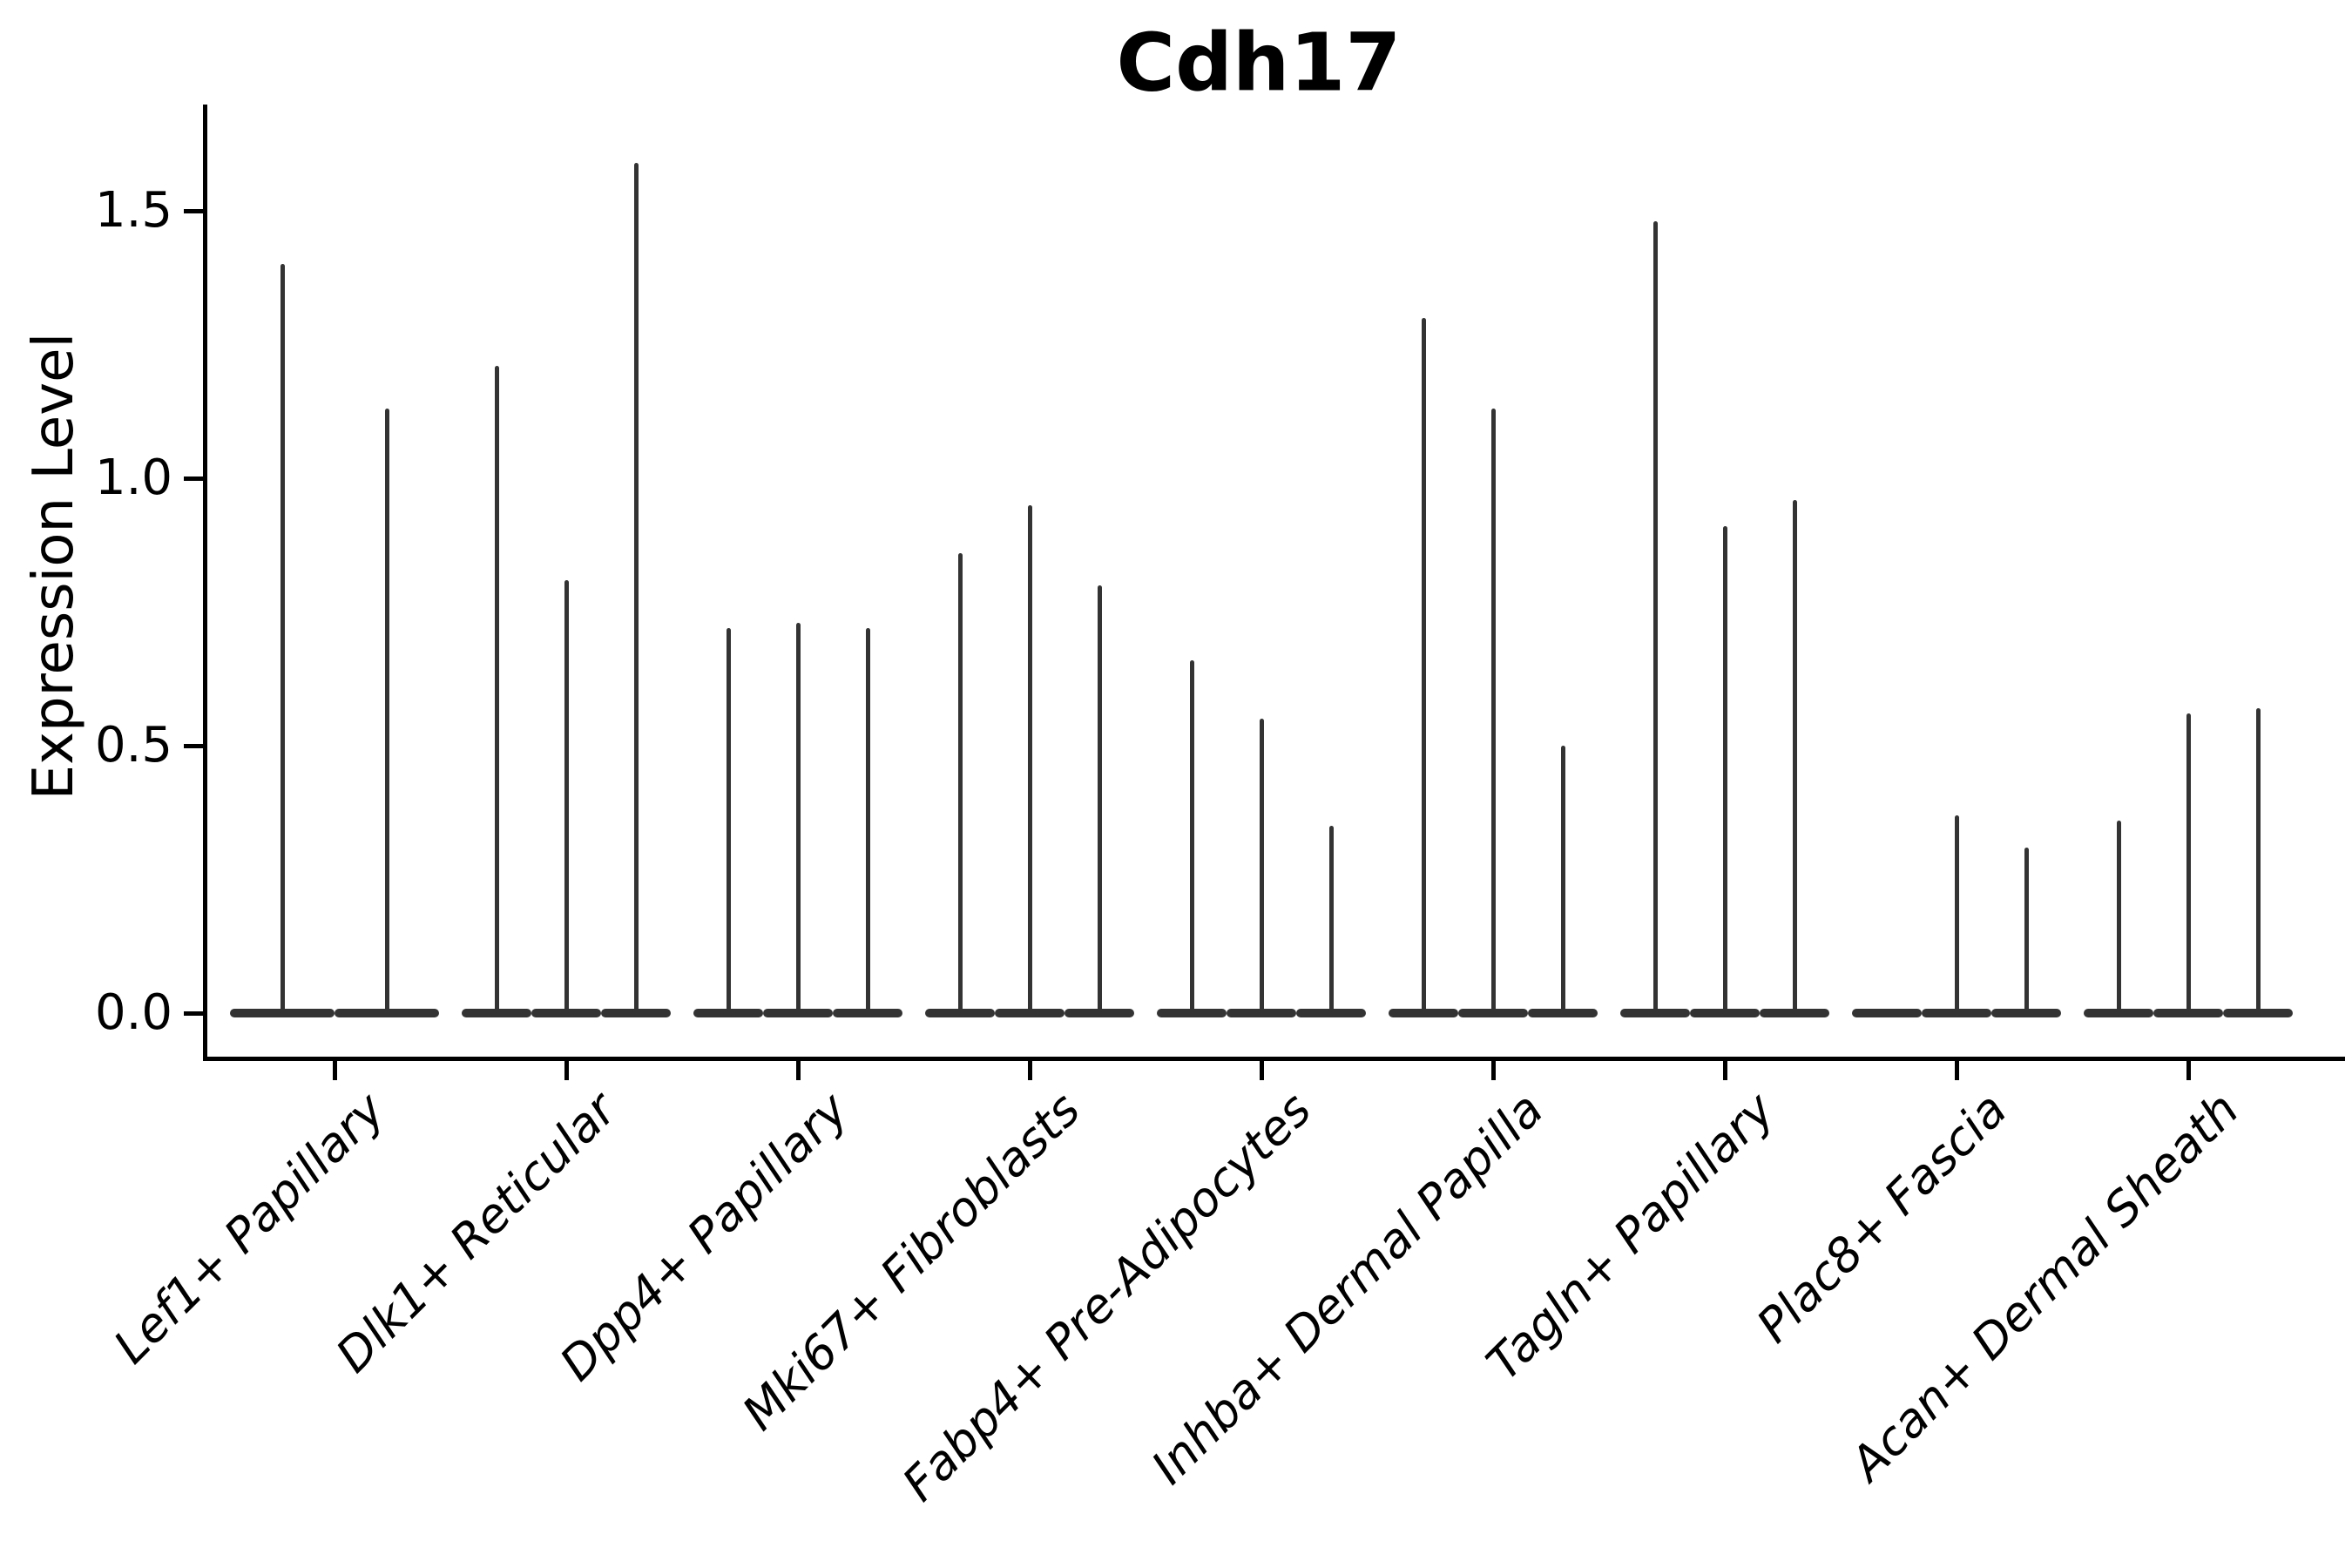 The height and width of the screenshot is (1568, 2352). What do you see at coordinates (133, 477) in the screenshot?
I see `y-tick-label: 1.0` at bounding box center [133, 477].